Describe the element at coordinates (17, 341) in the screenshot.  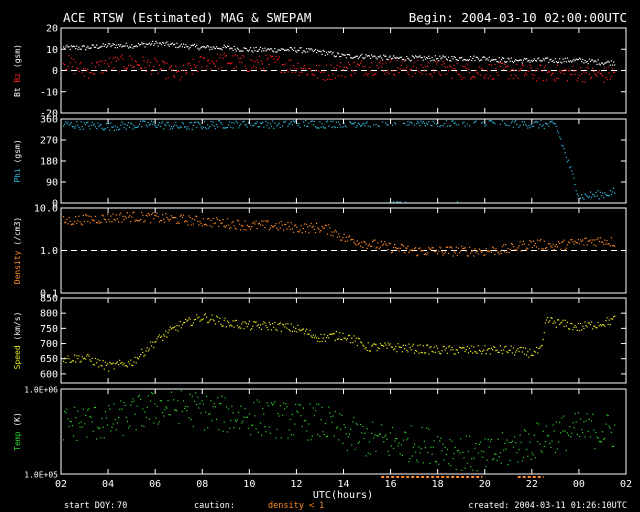
I see `y-axis-label-speed: Speed (km/s)` at that location.